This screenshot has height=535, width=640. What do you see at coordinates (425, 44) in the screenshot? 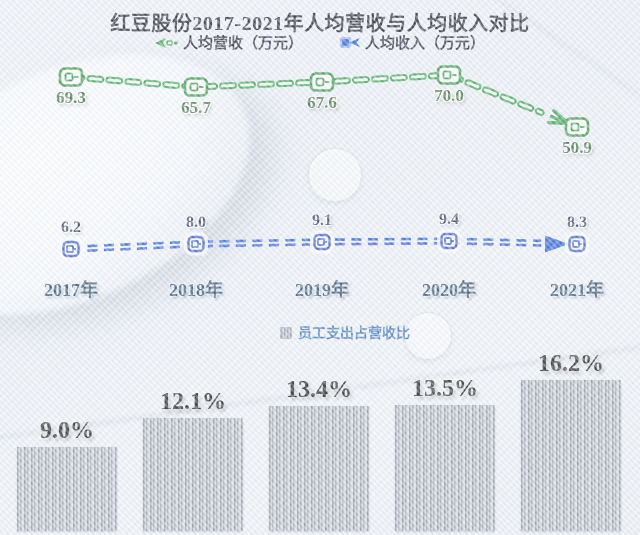
I see `legend-label-income: 人均收入（万元）` at bounding box center [425, 44].